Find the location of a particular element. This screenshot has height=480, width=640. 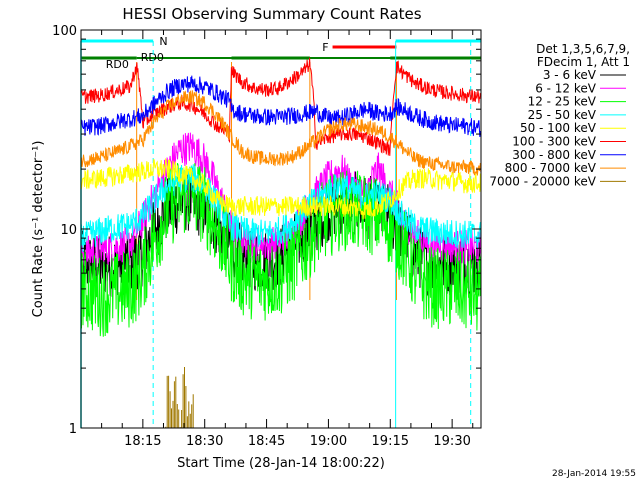

y-axis-label: Count Rate (s⁻¹ detector⁻¹) is located at coordinates (38, 229).